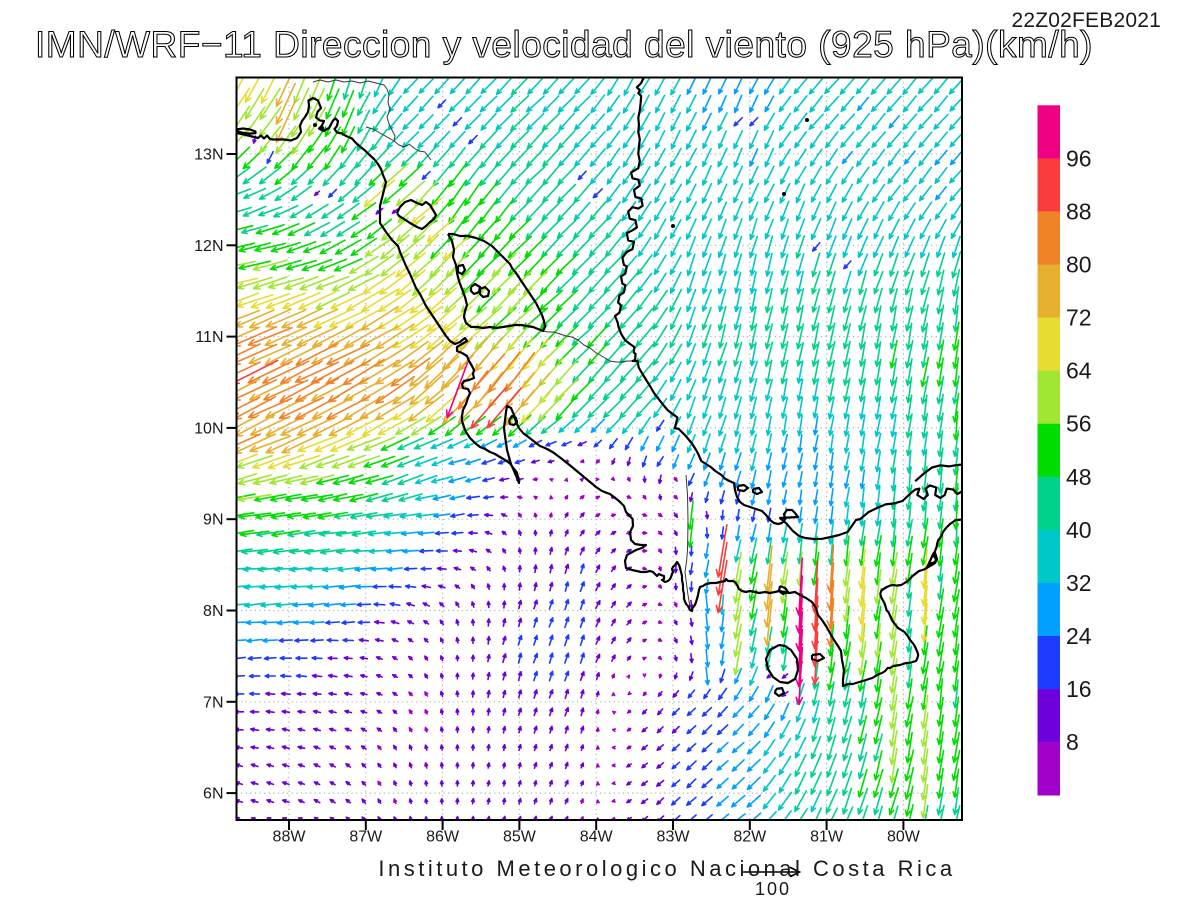  What do you see at coordinates (208, 246) in the screenshot?
I see `svg-text: 12N` at bounding box center [208, 246].